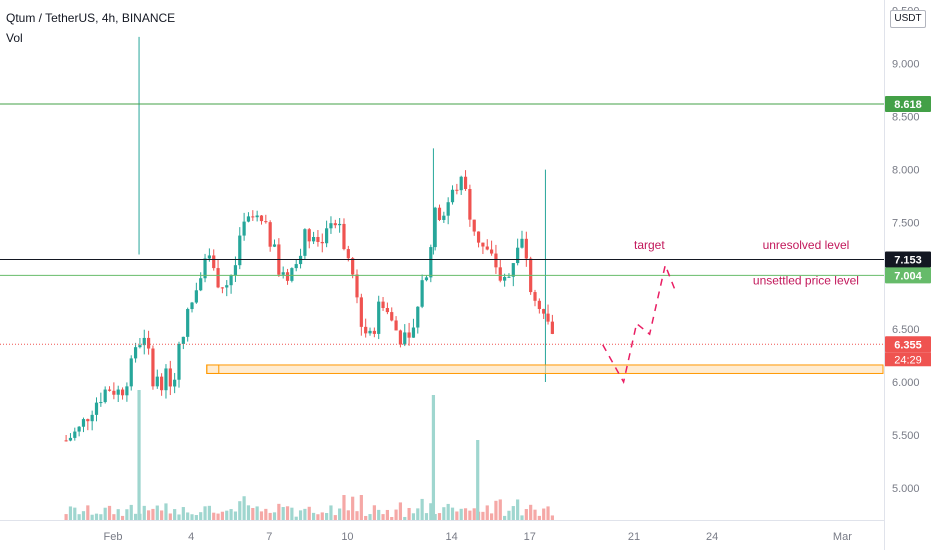 Image resolution: width=932 pixels, height=555 pixels. Describe the element at coordinates (908, 19) in the screenshot. I see `currency-selector: USDT` at that location.